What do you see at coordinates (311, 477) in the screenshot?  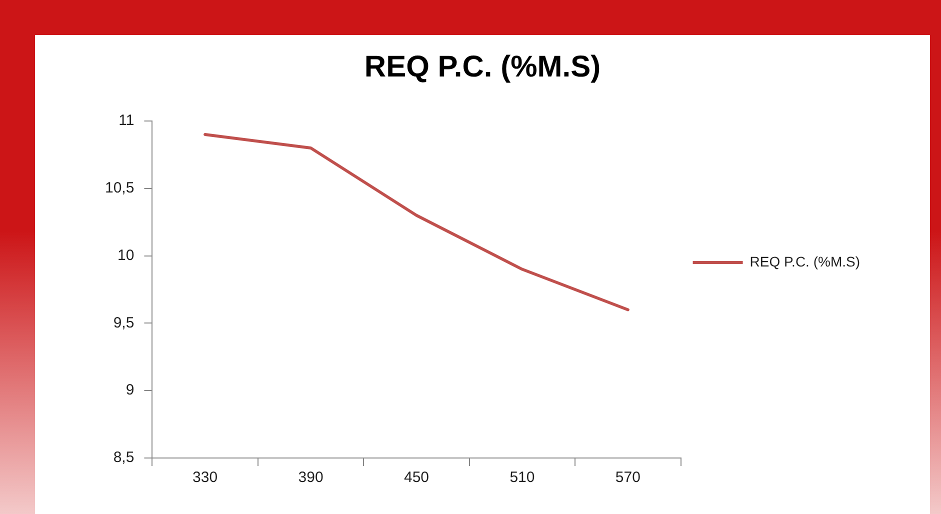 I see `x-tick-label: 390` at bounding box center [311, 477].